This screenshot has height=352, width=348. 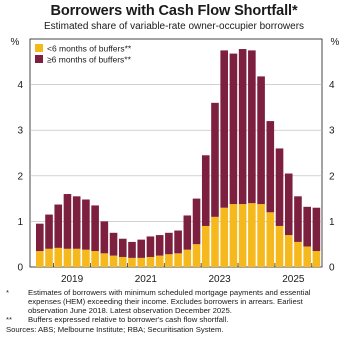 I want to click on y-tick-label-right: 4, so click(x=332, y=85).